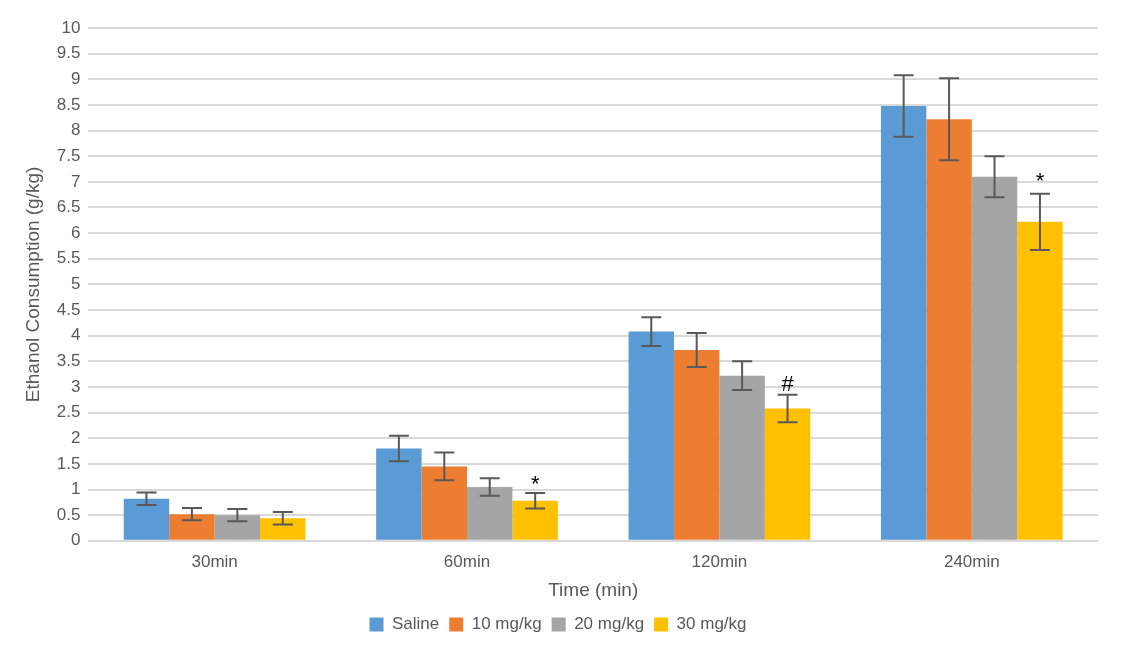 This screenshot has width=1126, height=663. What do you see at coordinates (68, 463) in the screenshot?
I see `y-tick-label: 1.5` at bounding box center [68, 463].